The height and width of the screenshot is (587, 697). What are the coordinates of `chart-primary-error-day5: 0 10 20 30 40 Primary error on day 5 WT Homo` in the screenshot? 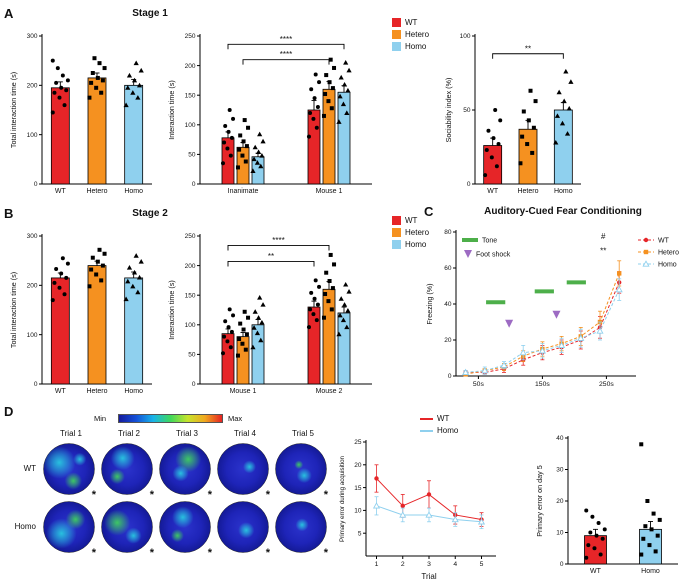 It's located at (614, 504).